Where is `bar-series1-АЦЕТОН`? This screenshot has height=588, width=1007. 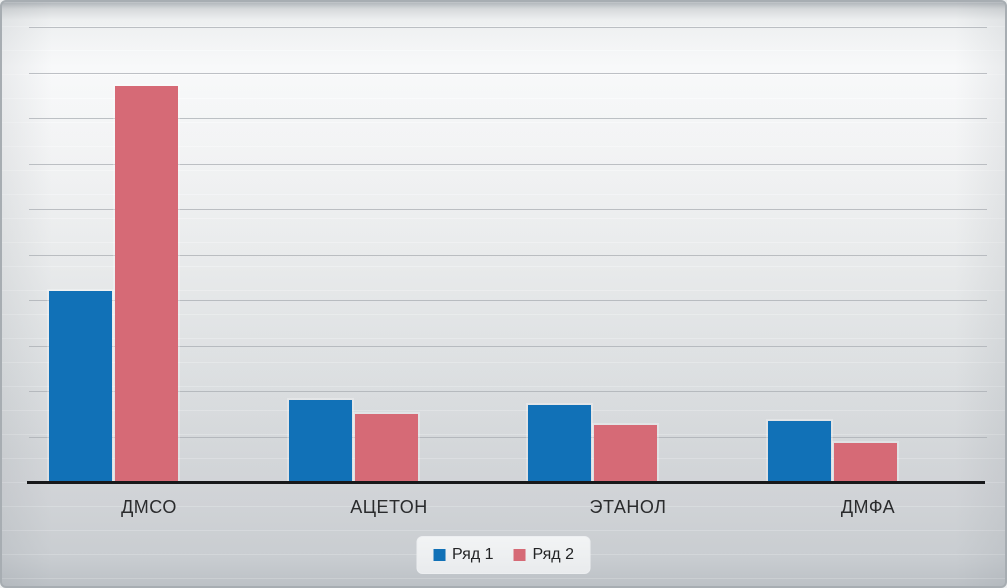
bar-series1-АЦЕТОН is located at coordinates (320, 441).